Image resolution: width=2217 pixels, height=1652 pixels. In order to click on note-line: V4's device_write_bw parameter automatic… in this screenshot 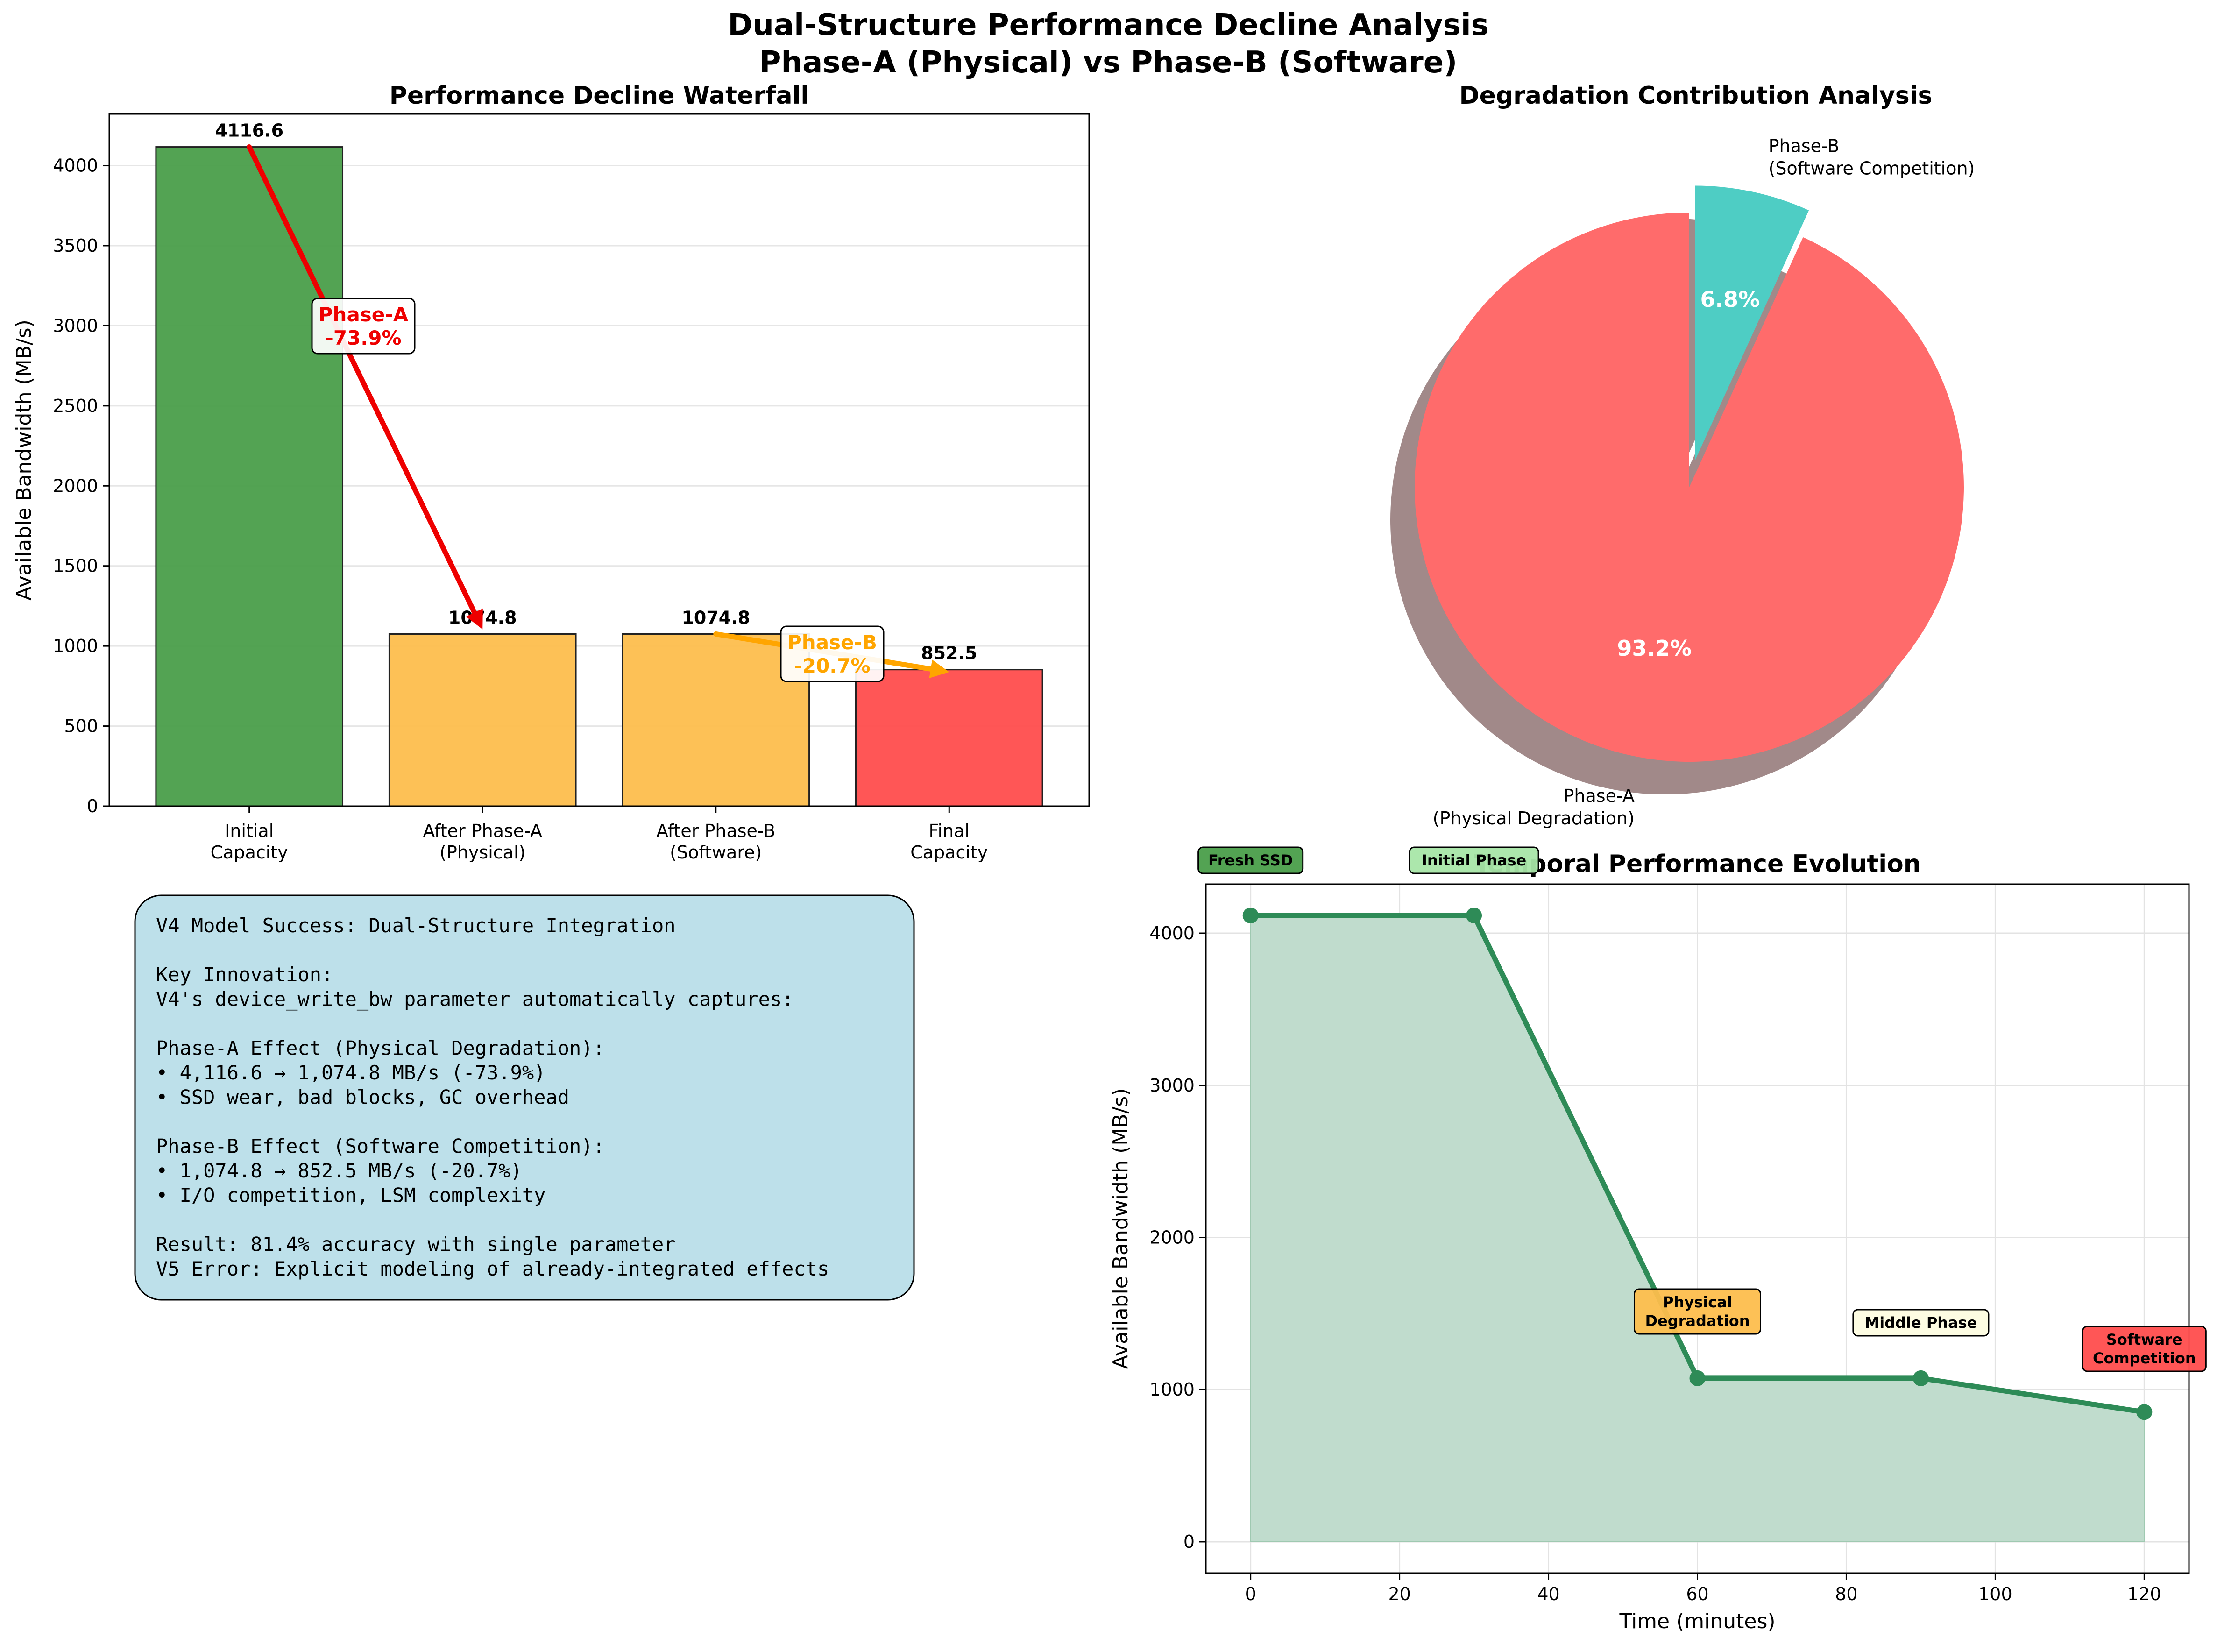, I will do `click(475, 1000)`.